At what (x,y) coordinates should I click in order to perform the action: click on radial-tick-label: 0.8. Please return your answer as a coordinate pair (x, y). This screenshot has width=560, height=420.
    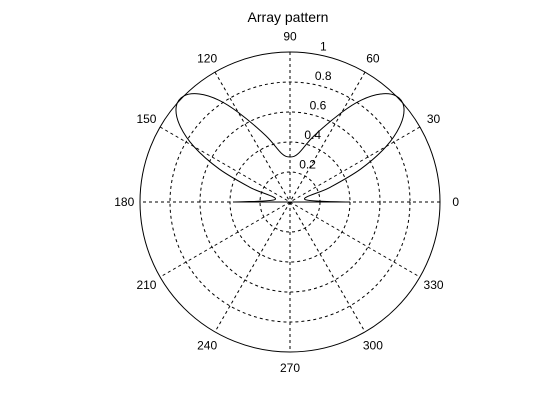
    Looking at the image, I should click on (323, 76).